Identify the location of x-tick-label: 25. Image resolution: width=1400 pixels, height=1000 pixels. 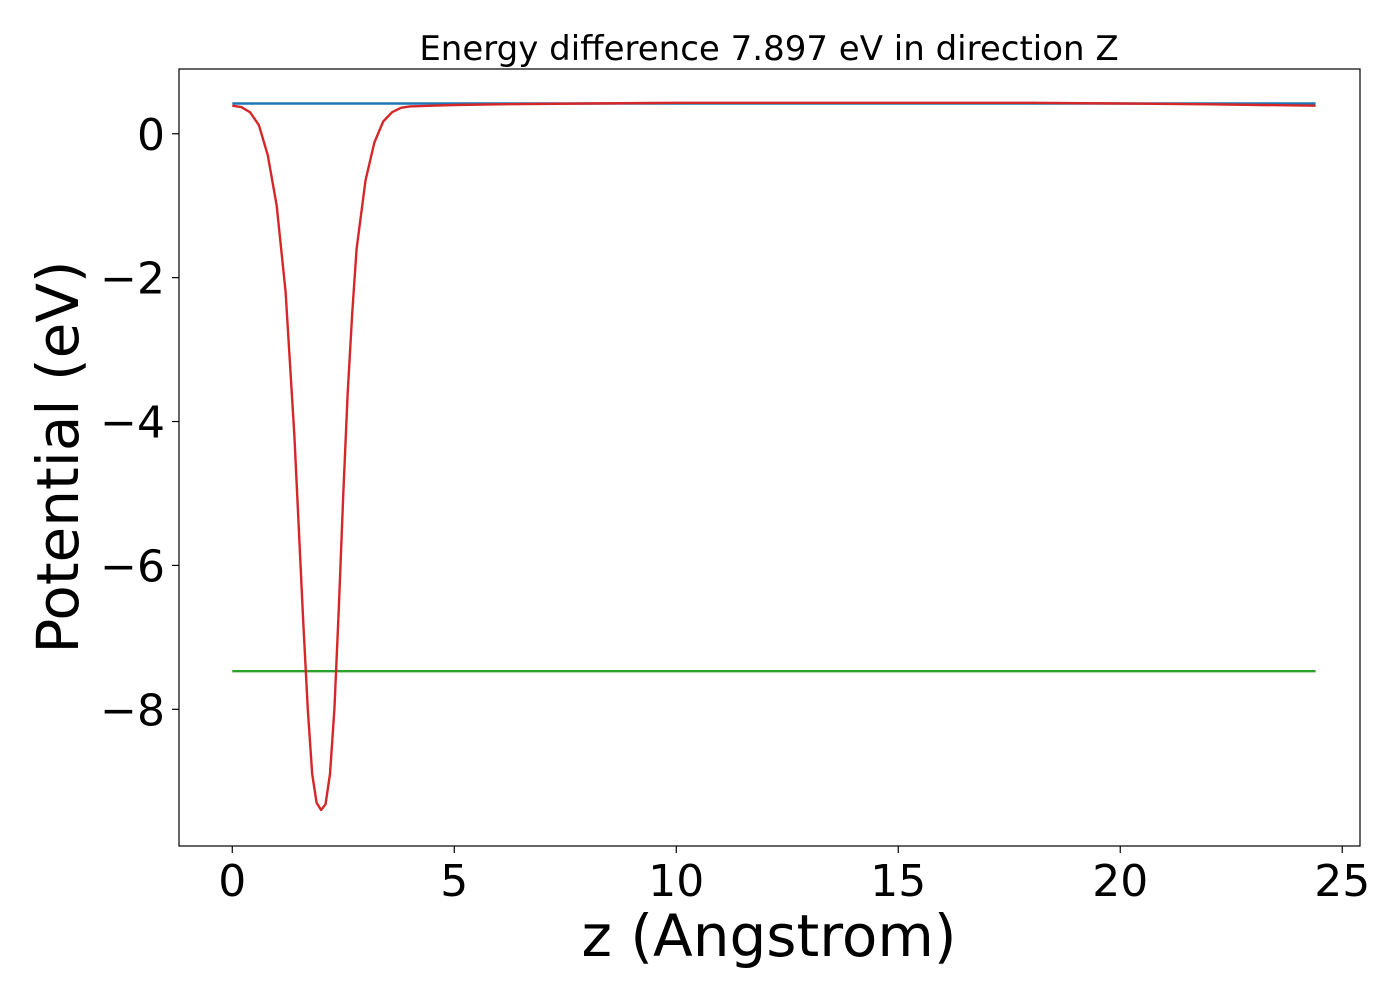
(1342, 881).